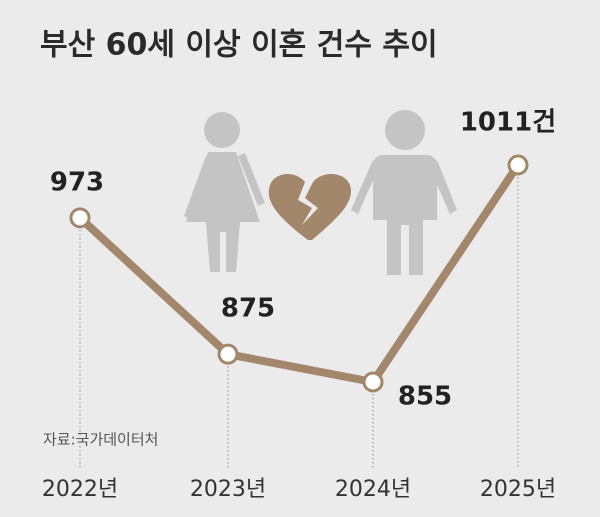 The width and height of the screenshot is (600, 517). I want to click on x-tick-label: 2023년, so click(228, 489).